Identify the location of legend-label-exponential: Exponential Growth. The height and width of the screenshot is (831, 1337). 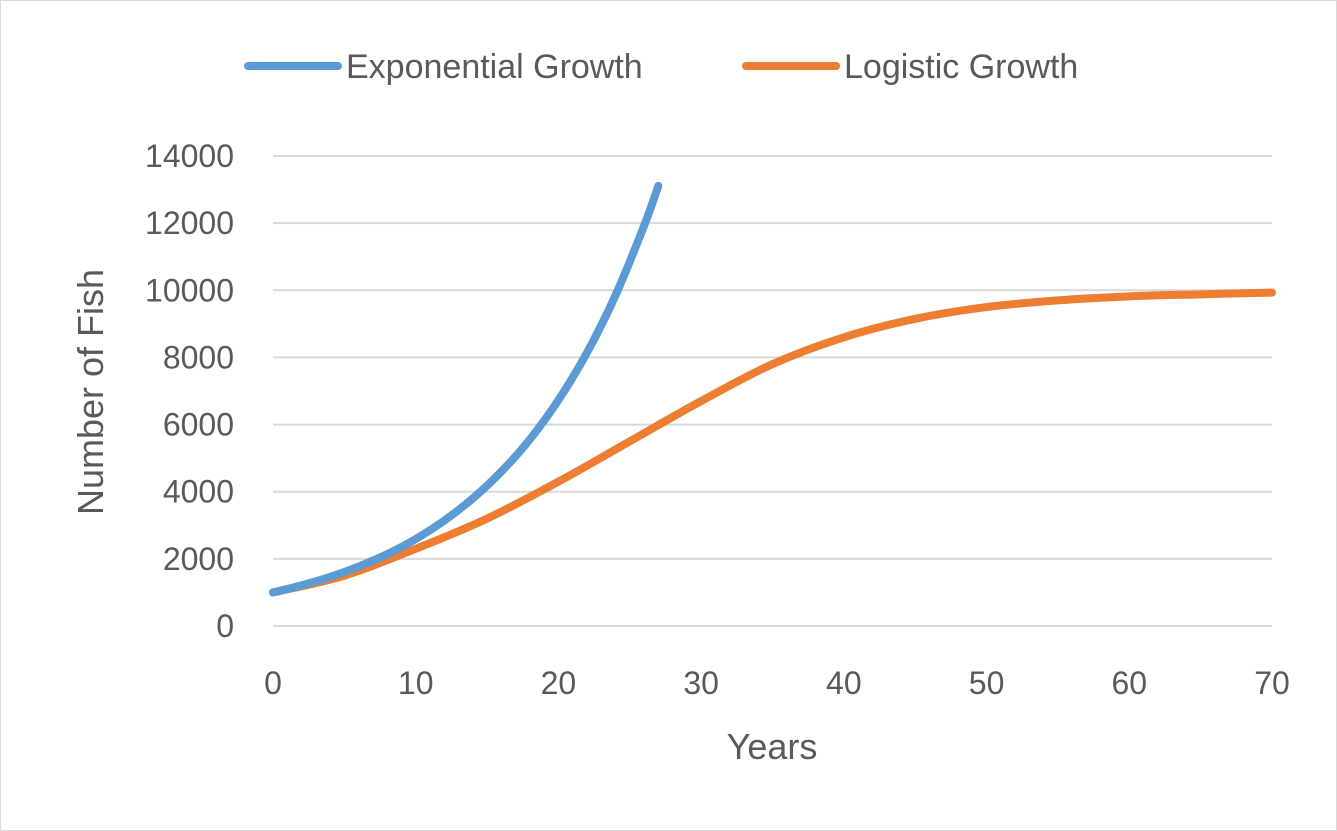
(494, 67).